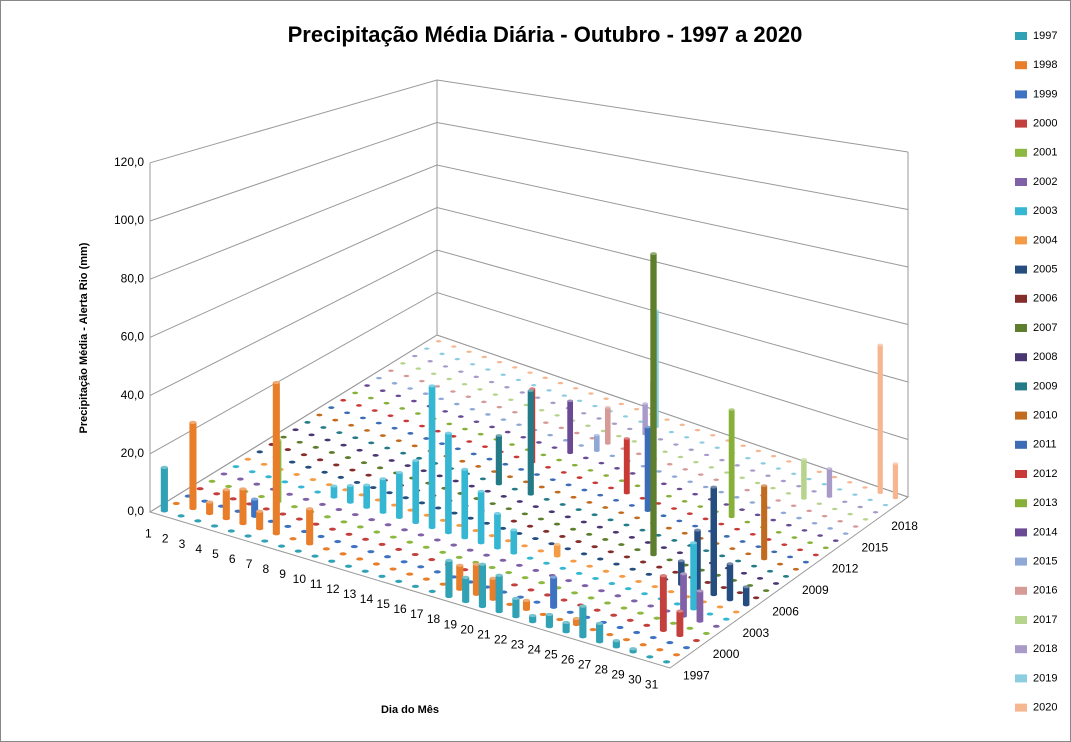 Image resolution: width=1071 pixels, height=742 pixels. Describe the element at coordinates (129, 162) in the screenshot. I see `y-tick-label: 120,0` at that location.